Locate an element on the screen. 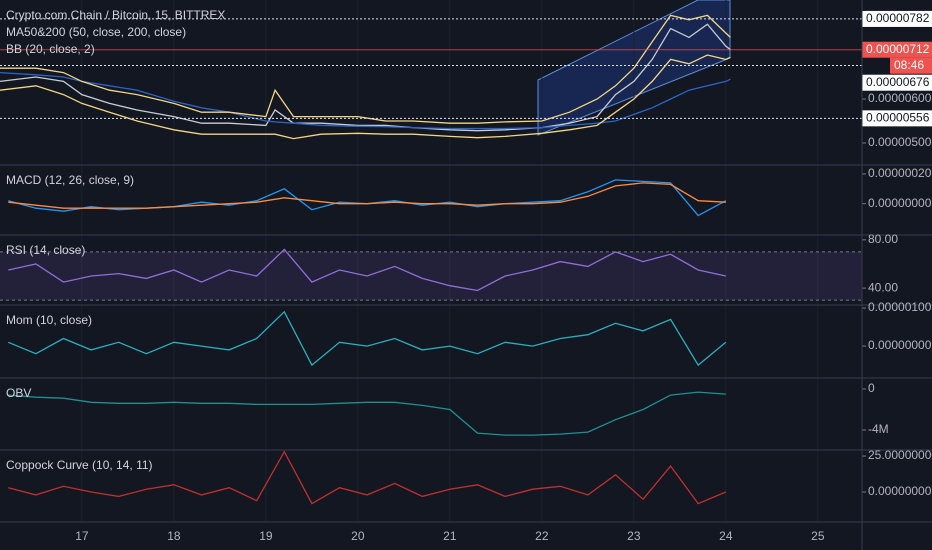  countdown-badge is located at coordinates (911, 65).